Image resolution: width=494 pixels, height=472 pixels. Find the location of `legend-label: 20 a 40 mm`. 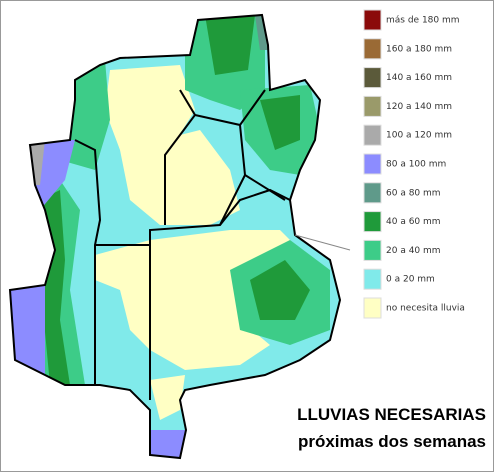

legend-label: 20 a 40 mm is located at coordinates (413, 251).